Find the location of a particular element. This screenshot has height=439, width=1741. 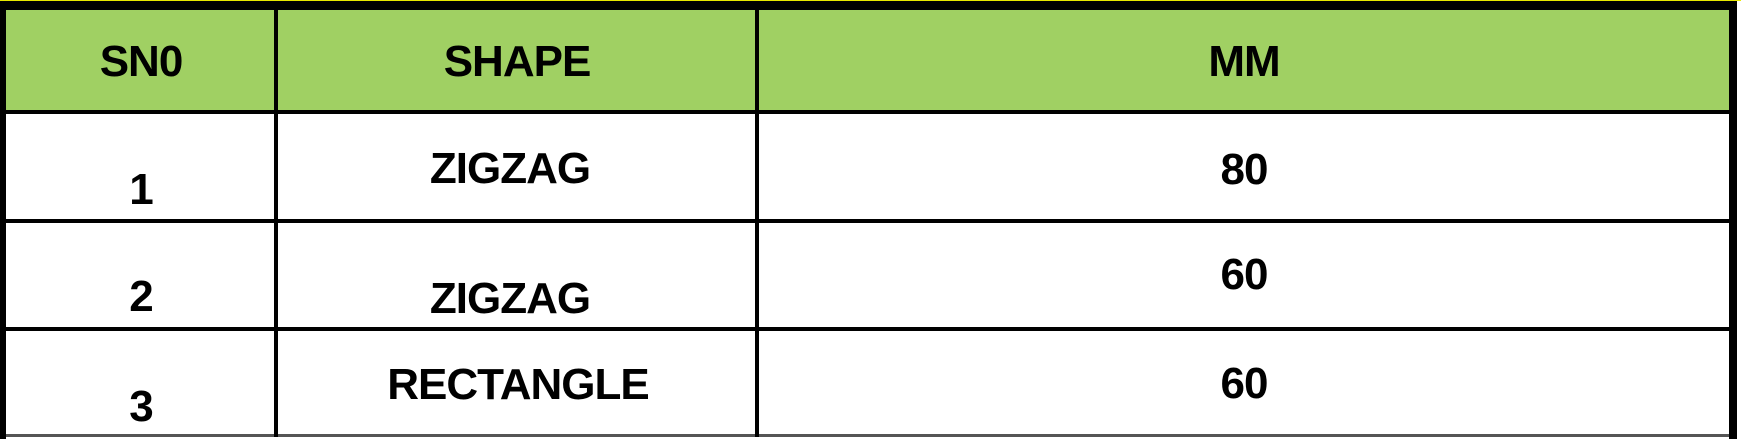

border-left is located at coordinates (3, 220).